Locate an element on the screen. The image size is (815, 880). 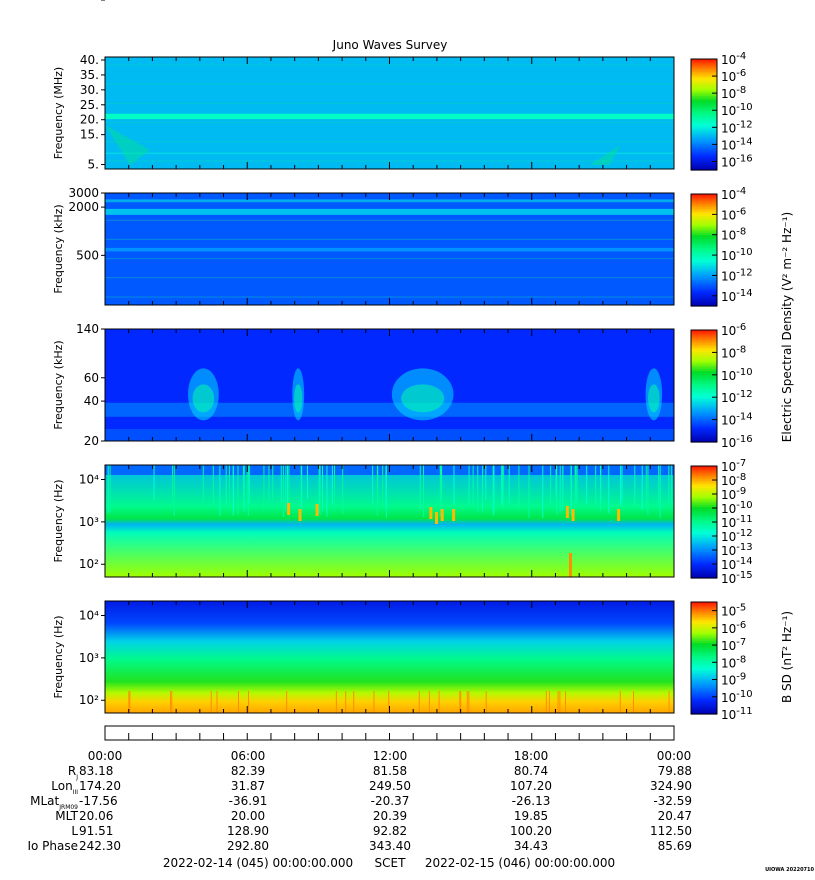
ephemeris-value: 34.43 is located at coordinates (531, 846).